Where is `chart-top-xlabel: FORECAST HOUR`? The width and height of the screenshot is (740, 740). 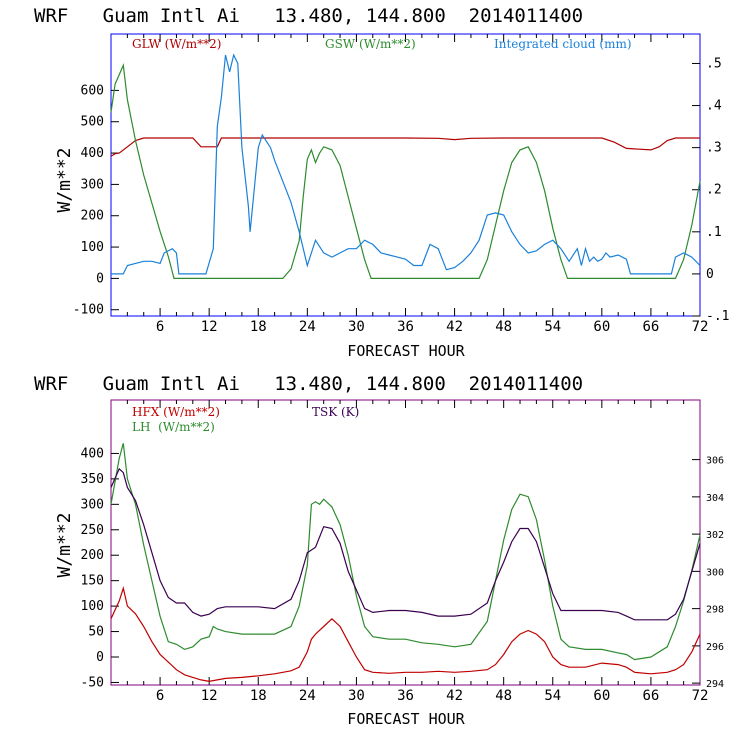
chart-top-xlabel: FORECAST HOUR is located at coordinates (406, 351).